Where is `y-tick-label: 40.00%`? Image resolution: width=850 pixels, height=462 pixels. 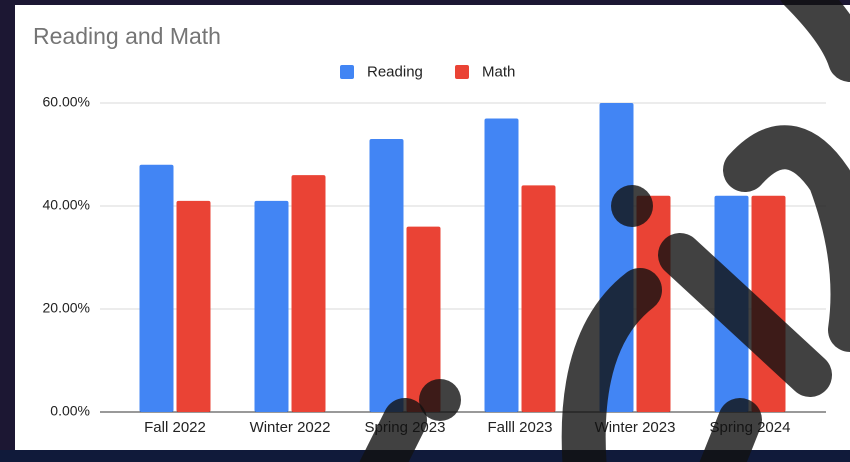 y-tick-label: 40.00% is located at coordinates (66, 205).